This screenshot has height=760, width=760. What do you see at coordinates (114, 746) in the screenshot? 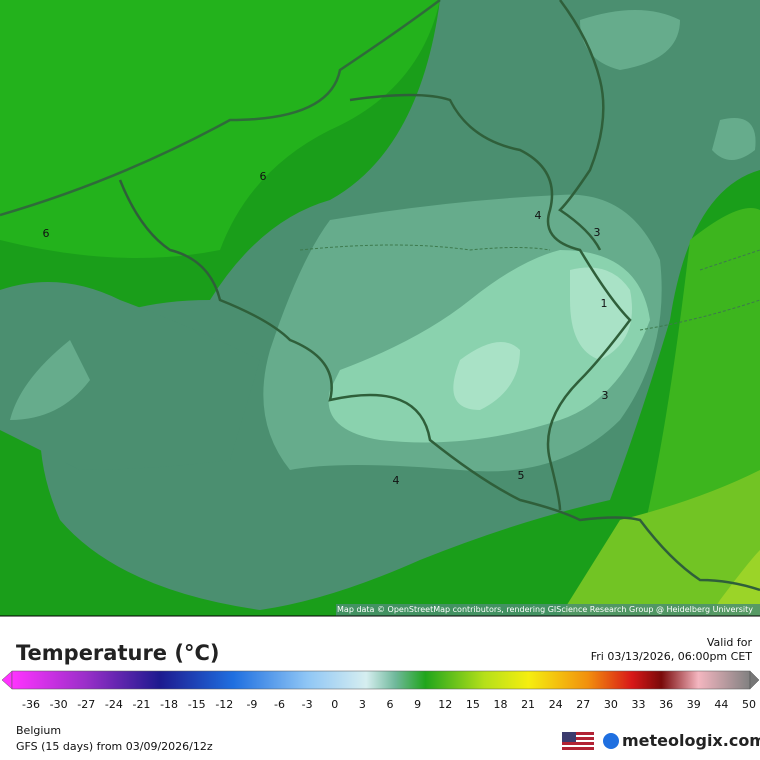
I see `model-run: GFS (15 days) from 03/09/2026/12z` at bounding box center [114, 746].